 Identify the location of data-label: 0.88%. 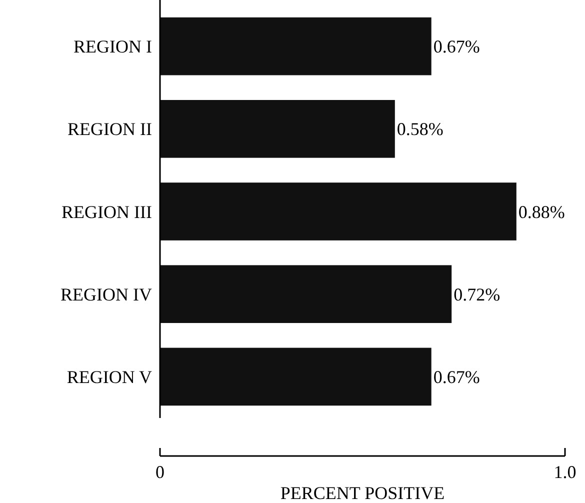
(541, 212).